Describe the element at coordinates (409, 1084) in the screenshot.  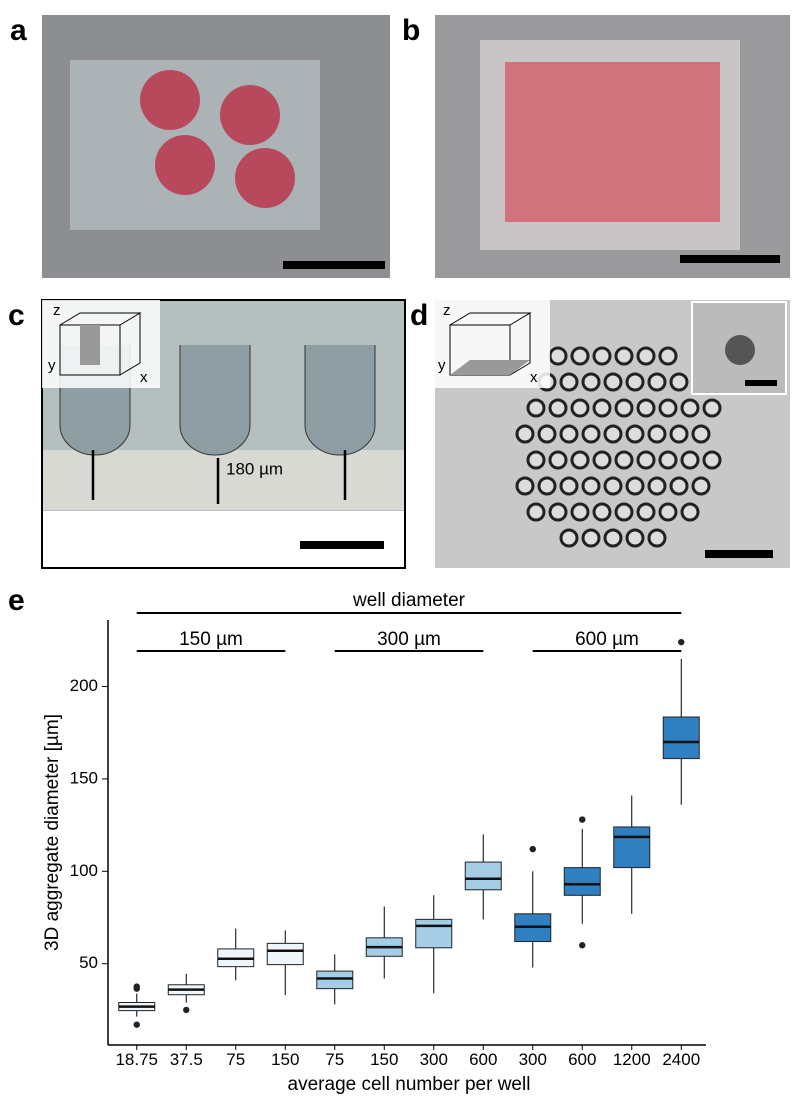
I see `x-axis-label: average cell number per well` at that location.